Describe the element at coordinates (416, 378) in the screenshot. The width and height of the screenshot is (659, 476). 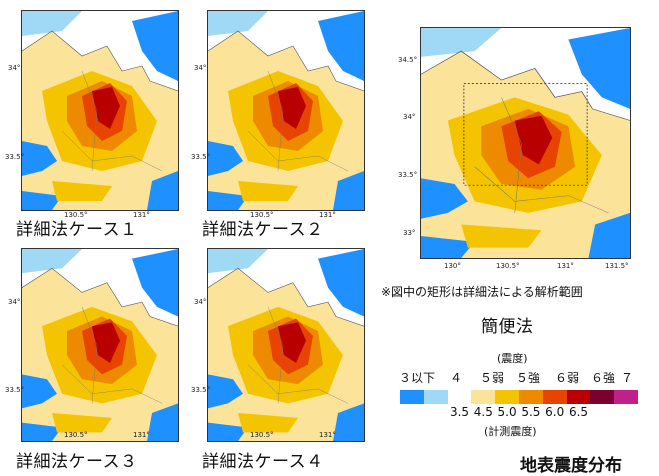
I see `legend-class-label: ３以下` at that location.